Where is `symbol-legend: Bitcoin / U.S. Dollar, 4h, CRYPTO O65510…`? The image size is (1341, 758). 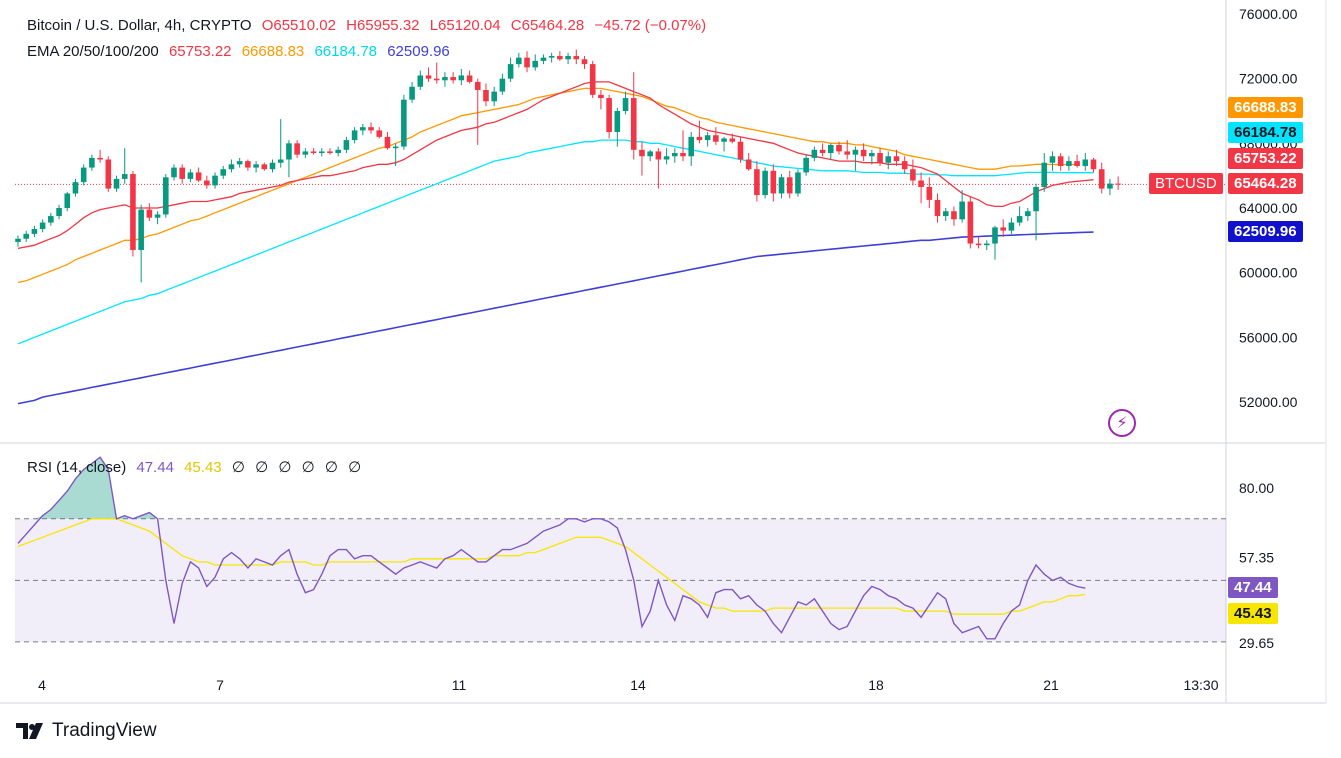
symbol-legend: Bitcoin / U.S. Dollar, 4h, CRYPTO O65510… is located at coordinates (369, 25).